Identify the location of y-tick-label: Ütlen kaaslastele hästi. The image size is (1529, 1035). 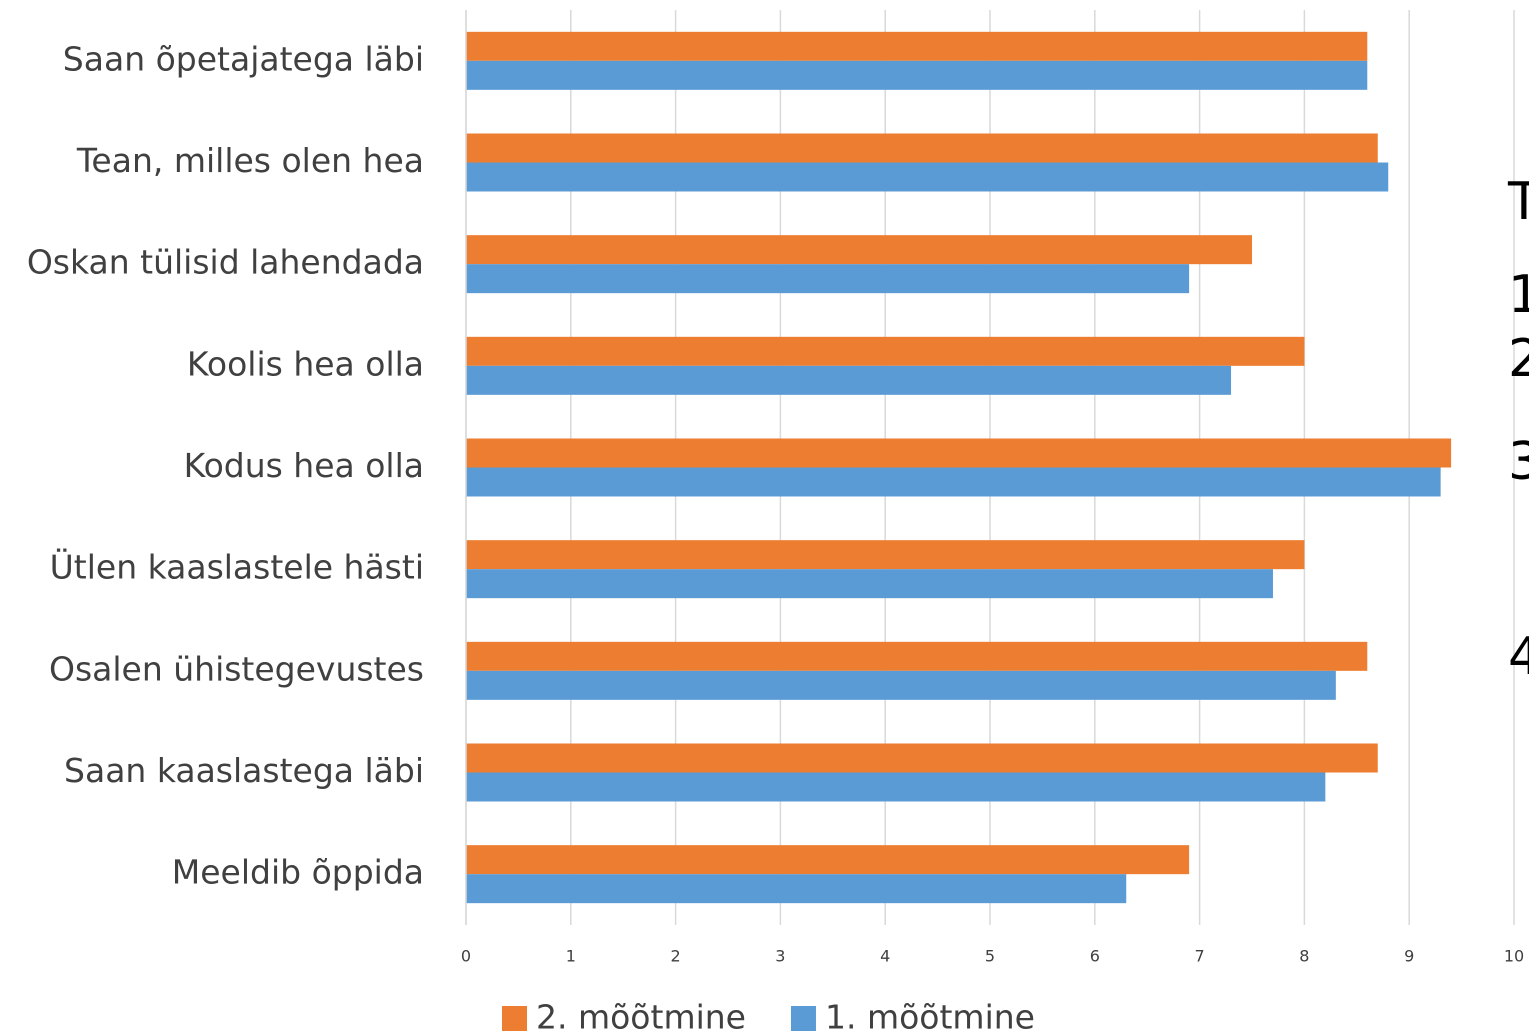
(237, 567).